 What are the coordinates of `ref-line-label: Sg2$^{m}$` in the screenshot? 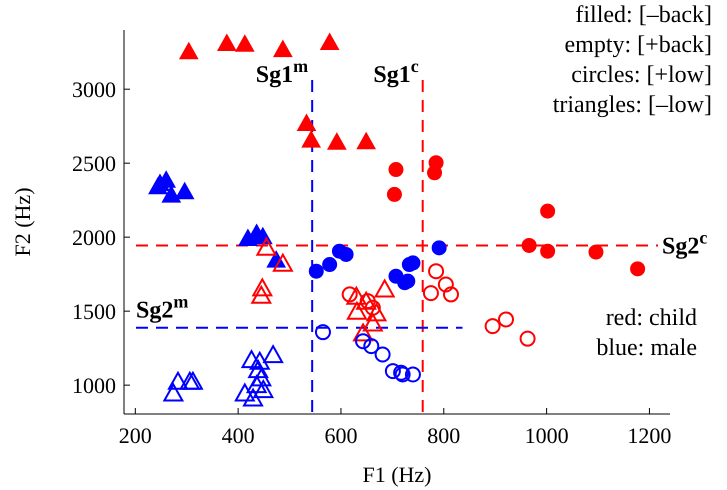 It's located at (162, 308).